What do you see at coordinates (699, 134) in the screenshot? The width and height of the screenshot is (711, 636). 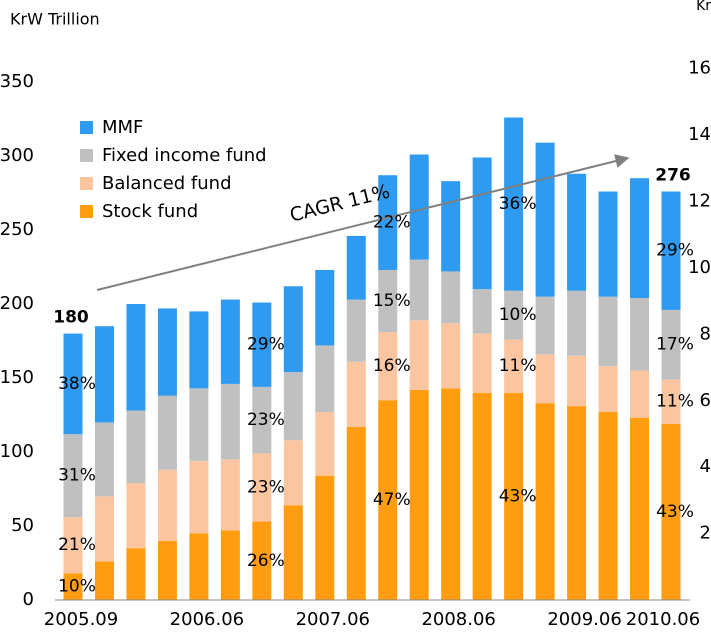 I see `y2-tick-label: 14` at bounding box center [699, 134].